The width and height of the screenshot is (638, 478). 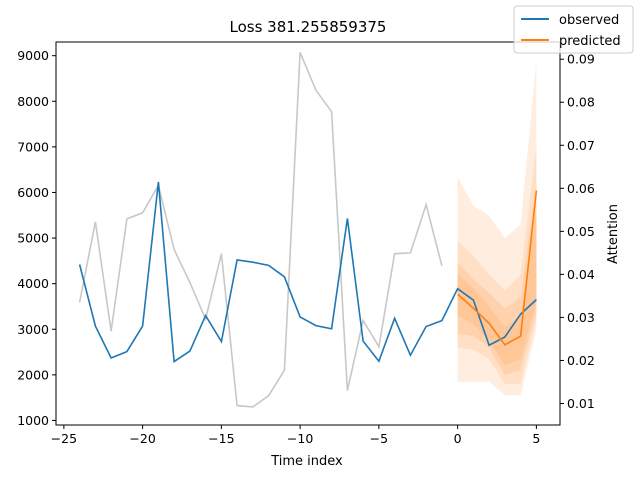 What do you see at coordinates (581, 102) in the screenshot?
I see `y2-tick-label: 0.08` at bounding box center [581, 102].